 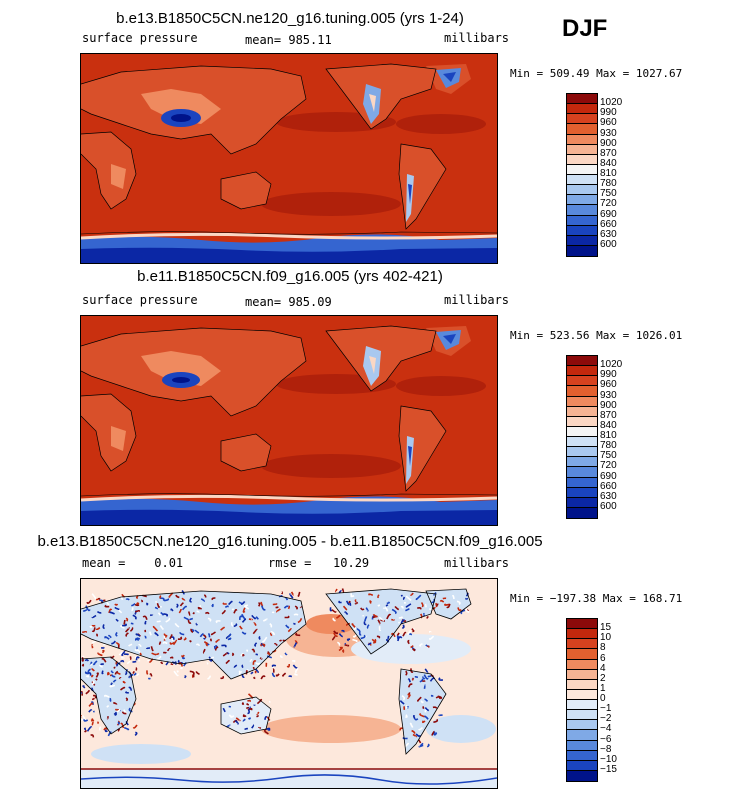 What do you see at coordinates (608, 759) in the screenshot?
I see `colorbar-level-label: −10` at bounding box center [608, 759].